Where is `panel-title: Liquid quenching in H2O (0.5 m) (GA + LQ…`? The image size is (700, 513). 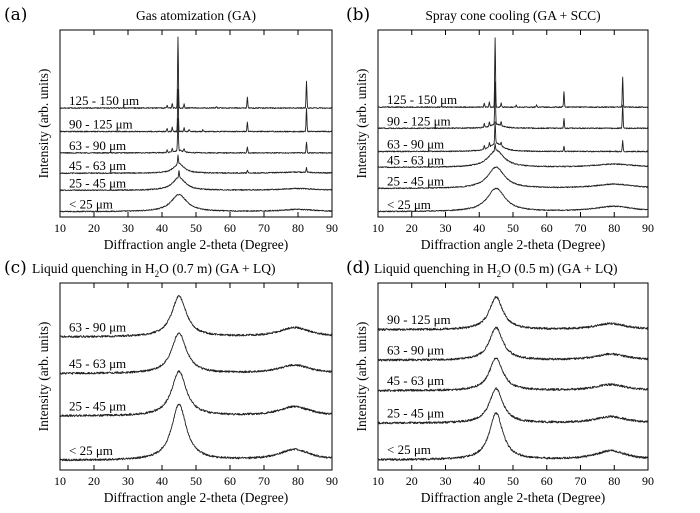 panel-title: Liquid quenching in H2O (0.5 m) (GA + LQ… is located at coordinates (495, 270).